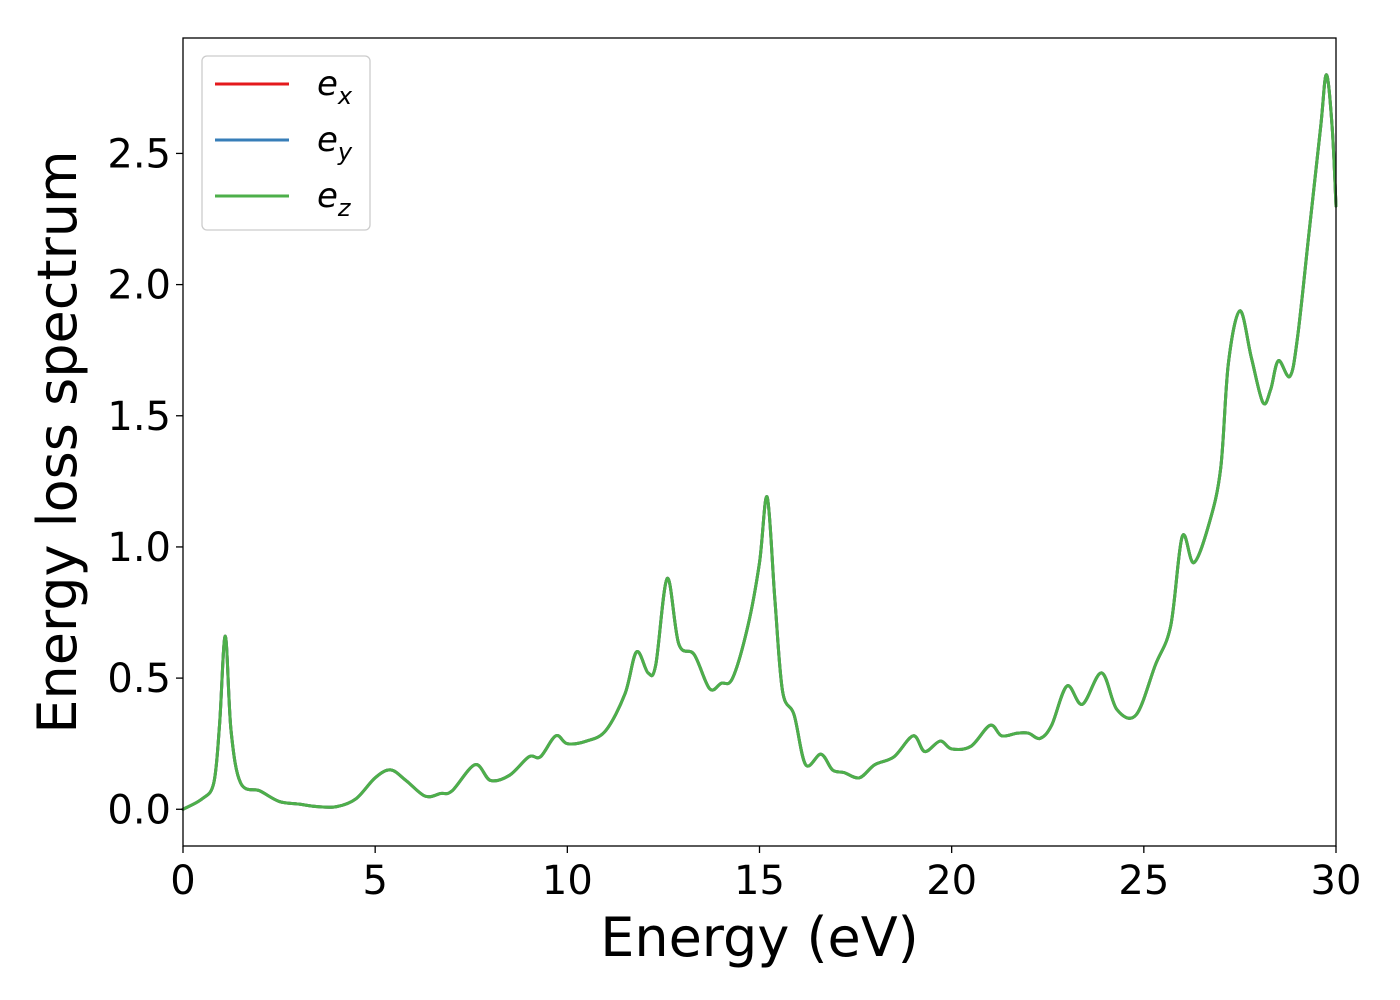  I want to click on y-axis-ticks: 0.0 0.5 1.0 1.5 2.0 2.5, so click(145, 482).